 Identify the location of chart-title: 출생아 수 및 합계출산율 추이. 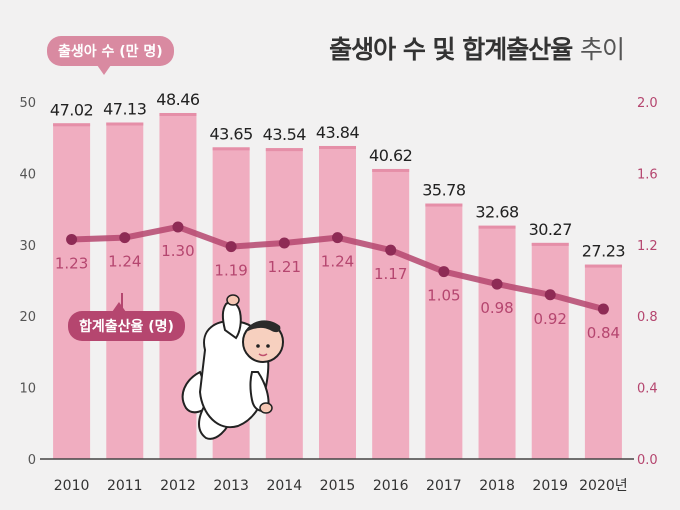
(477, 48).